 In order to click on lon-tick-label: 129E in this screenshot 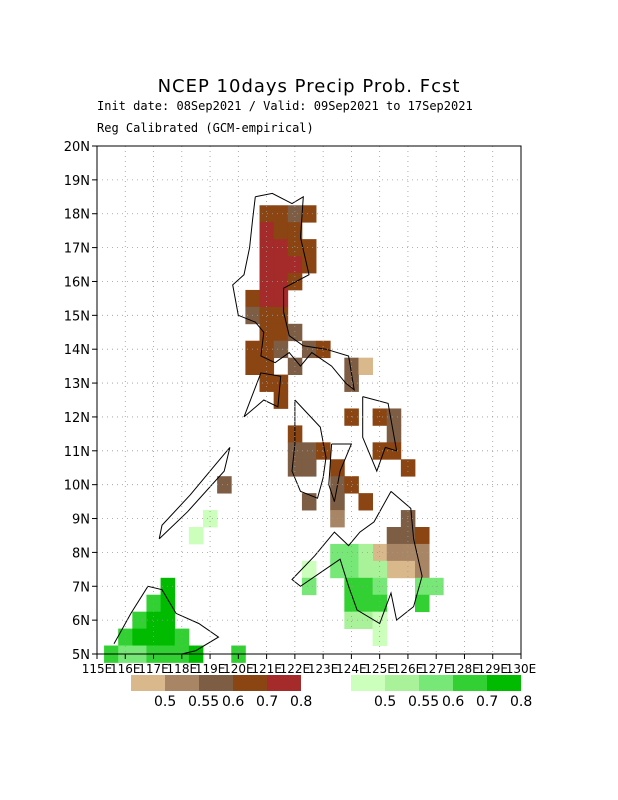, I will do `click(492, 669)`.